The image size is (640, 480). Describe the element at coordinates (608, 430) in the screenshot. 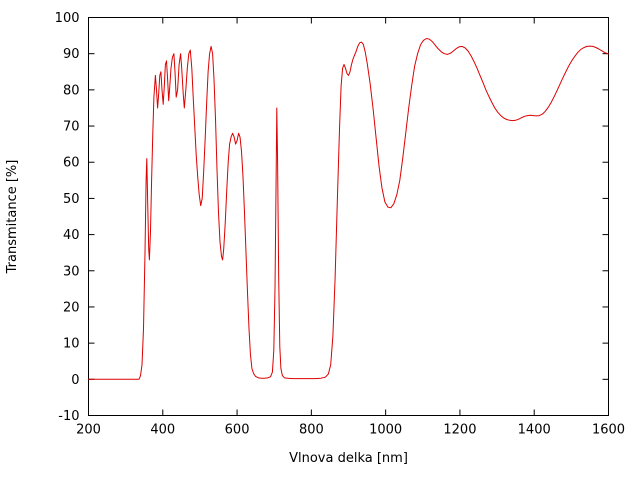

I see `x-tick-label: 1600` at that location.